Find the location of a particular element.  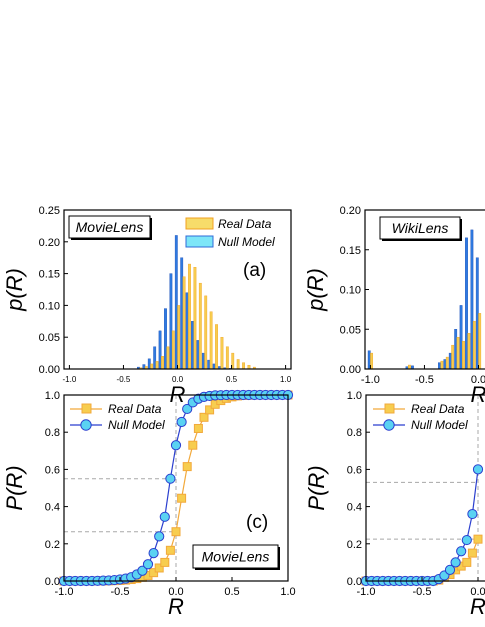

panel-c-xtick-label: 1.0 is located at coordinates (287, 592).